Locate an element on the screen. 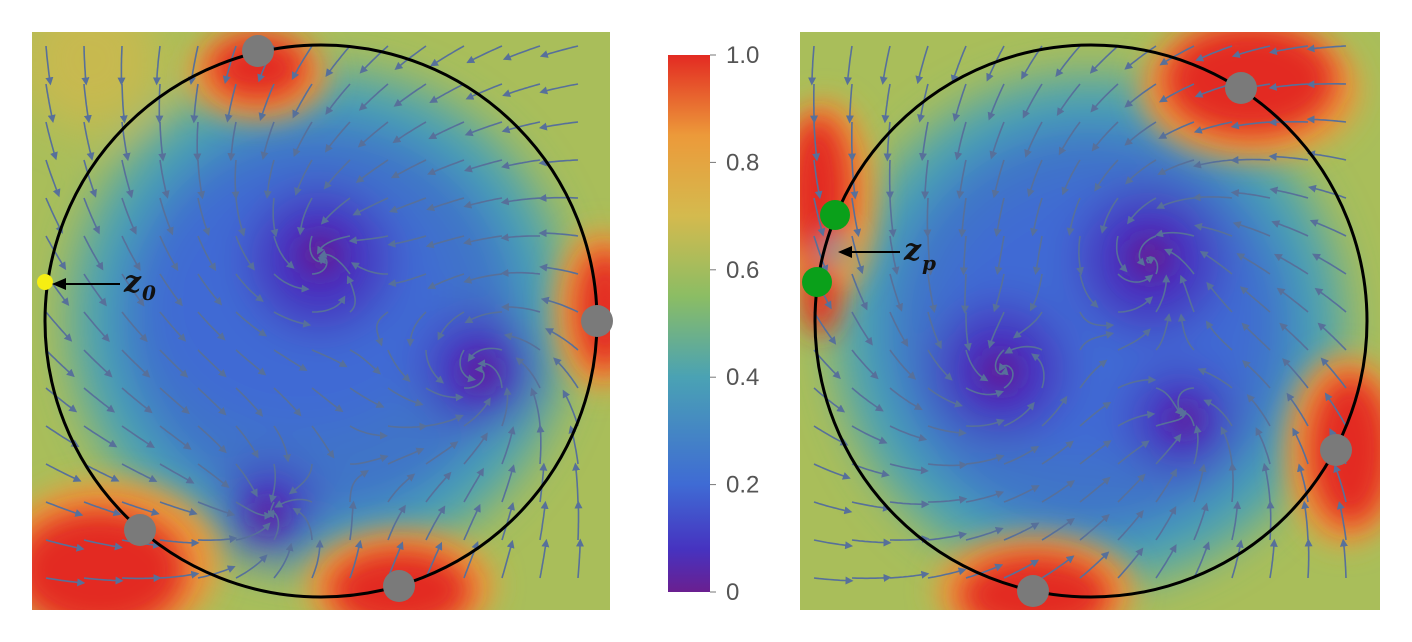 This screenshot has width=1412, height=642. right-point-label: z is located at coordinates (912, 250).